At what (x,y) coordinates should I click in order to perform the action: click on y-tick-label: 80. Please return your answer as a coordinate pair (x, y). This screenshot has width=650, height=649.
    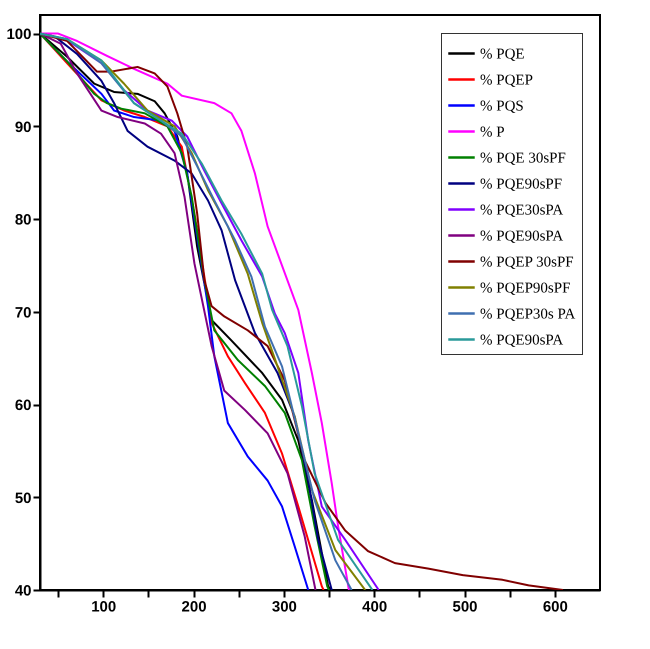
    Looking at the image, I should click on (23, 220).